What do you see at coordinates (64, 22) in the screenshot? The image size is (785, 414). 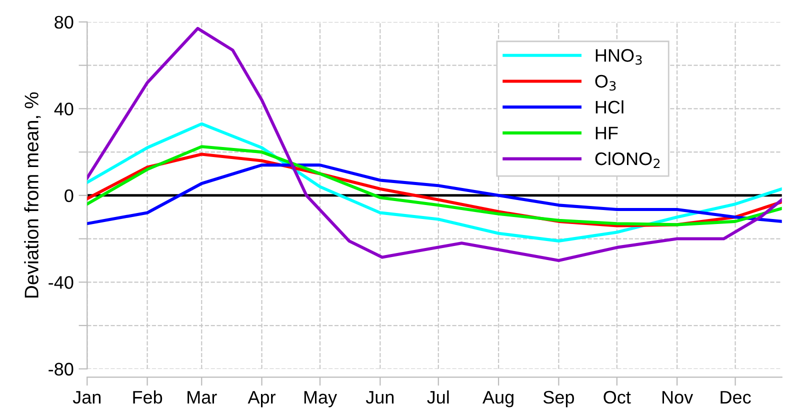 I see `y-tick-label: 80` at bounding box center [64, 22].